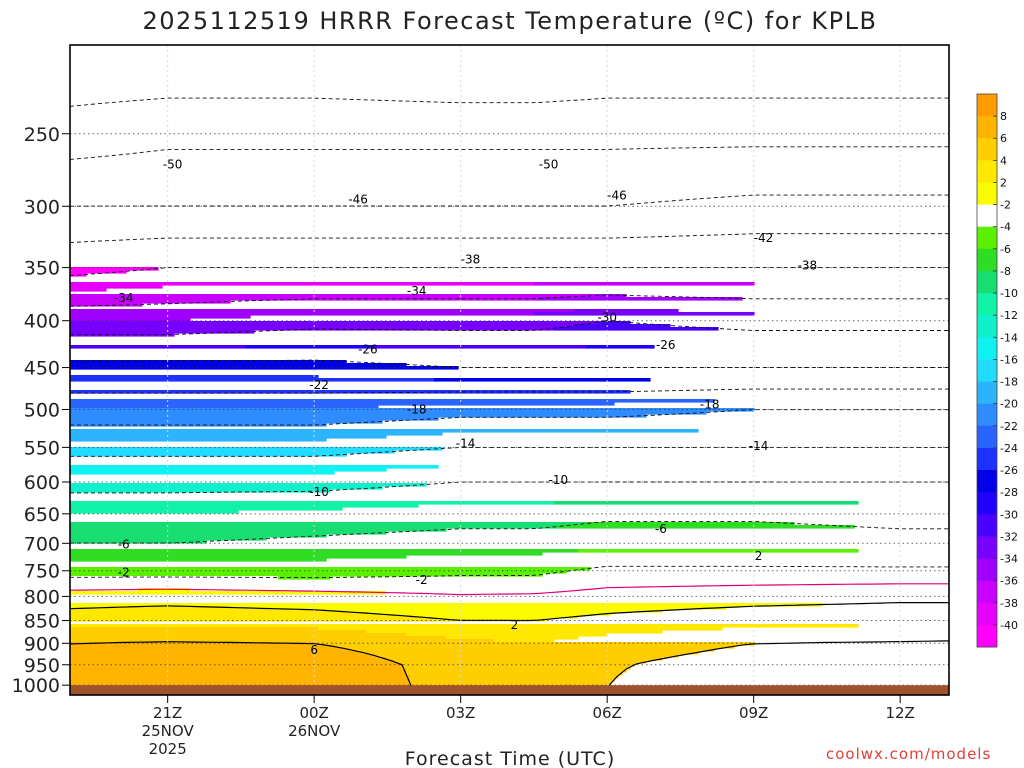 This screenshot has height=768, width=1024. What do you see at coordinates (509, 664) in the screenshot?
I see `contour-line-solid` at bounding box center [509, 664].